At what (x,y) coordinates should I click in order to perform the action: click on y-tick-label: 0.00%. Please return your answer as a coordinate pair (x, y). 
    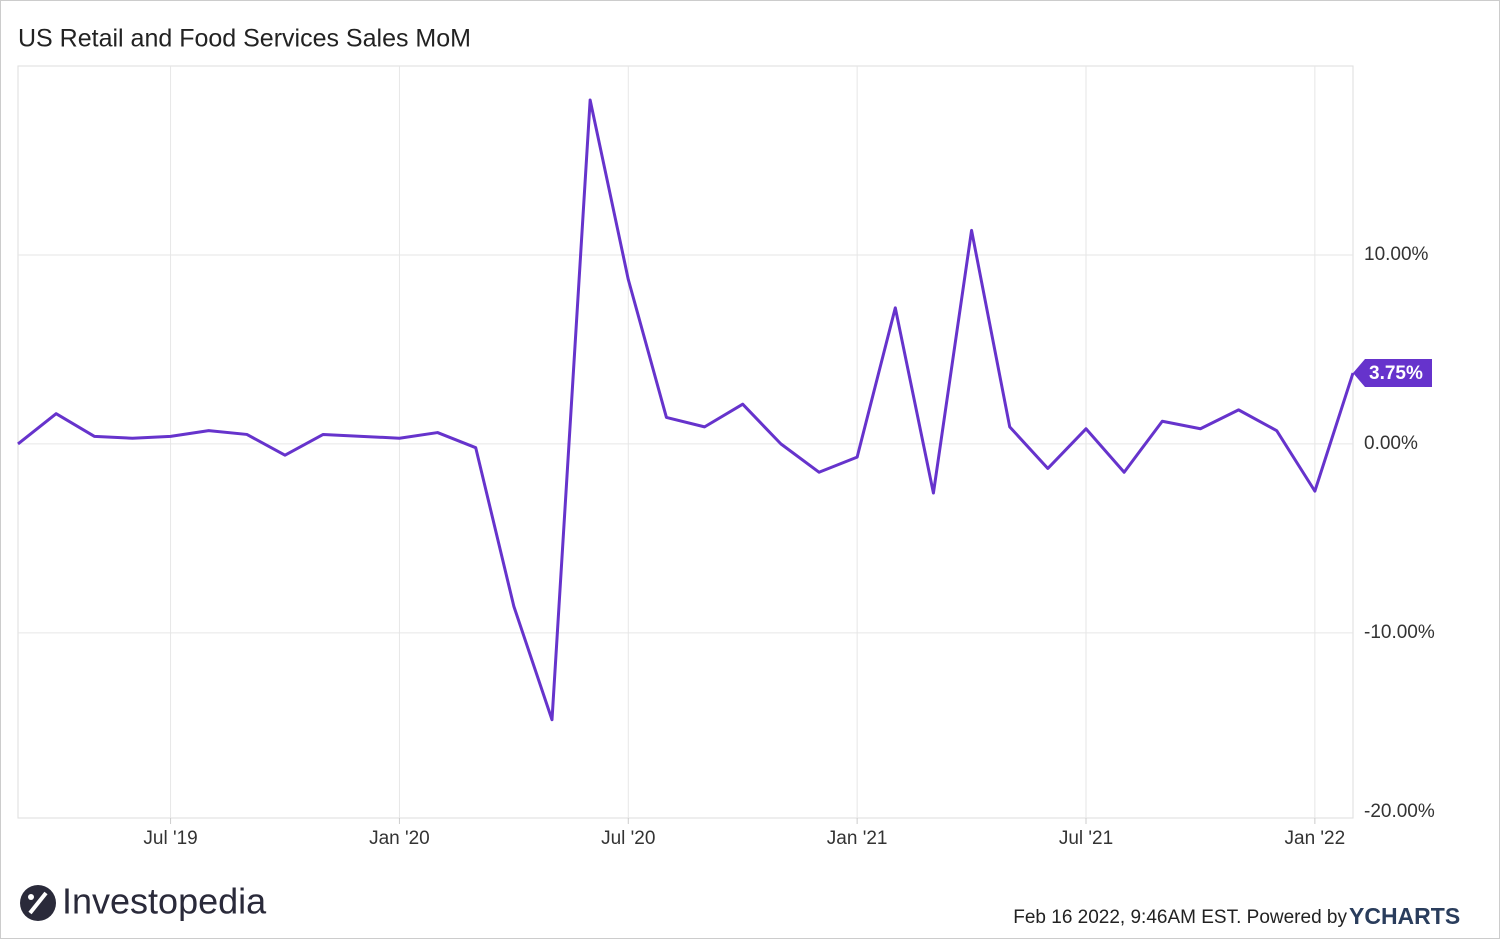
    Looking at the image, I should click on (1391, 443).